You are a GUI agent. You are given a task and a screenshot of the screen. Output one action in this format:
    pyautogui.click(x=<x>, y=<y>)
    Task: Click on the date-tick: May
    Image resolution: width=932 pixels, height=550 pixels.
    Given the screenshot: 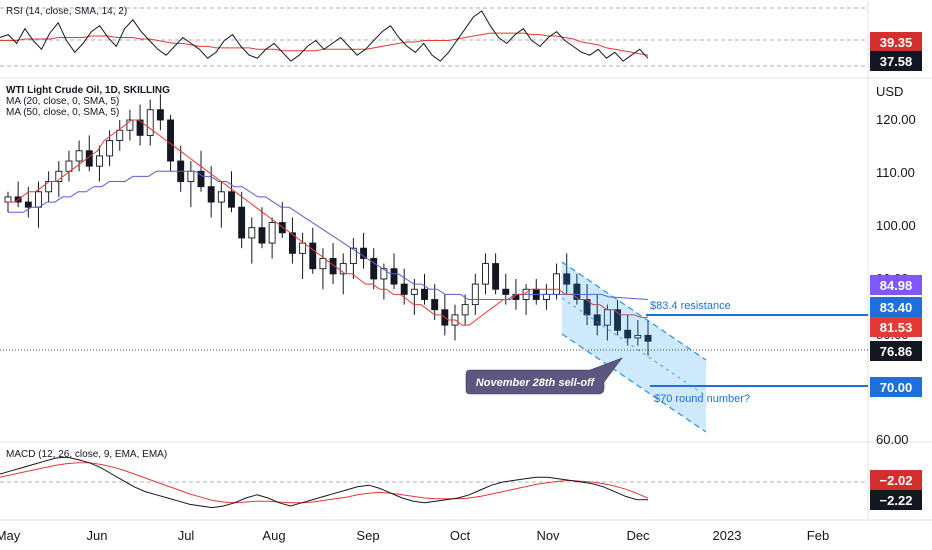 What is the action you would take?
    pyautogui.click(x=10, y=535)
    